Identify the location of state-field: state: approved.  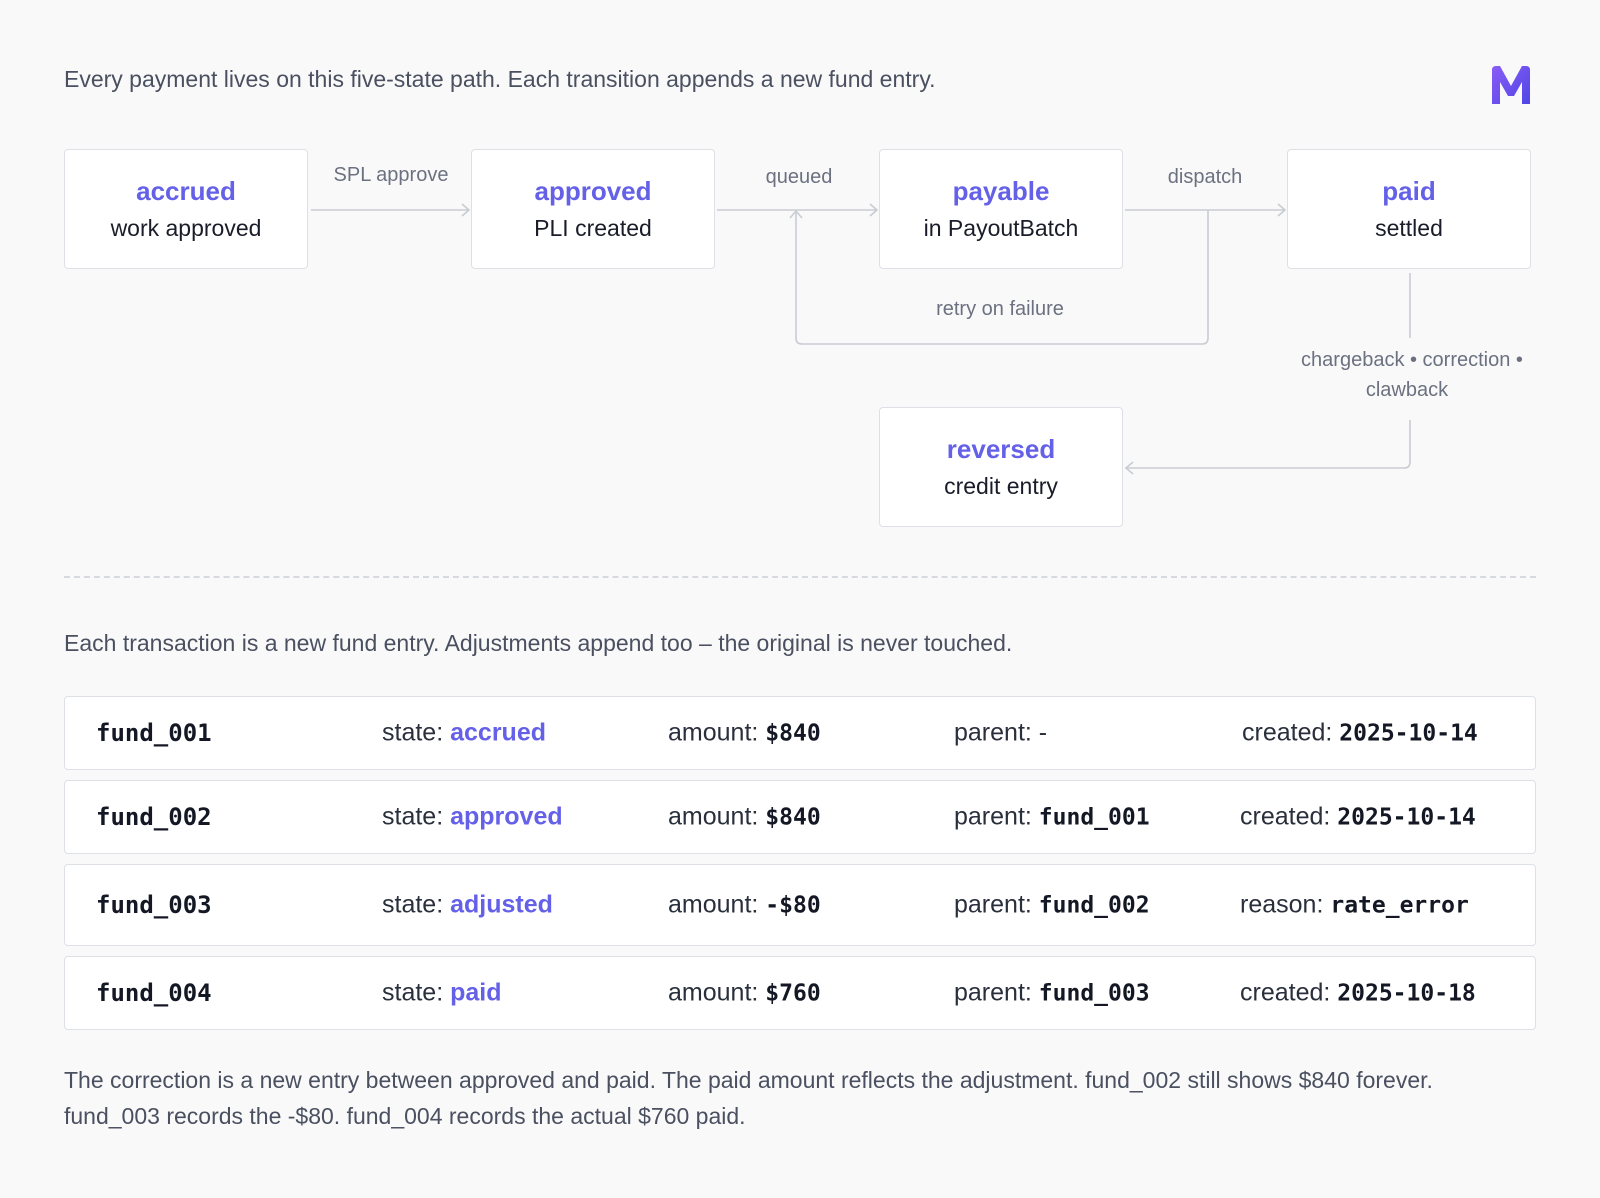
(472, 816).